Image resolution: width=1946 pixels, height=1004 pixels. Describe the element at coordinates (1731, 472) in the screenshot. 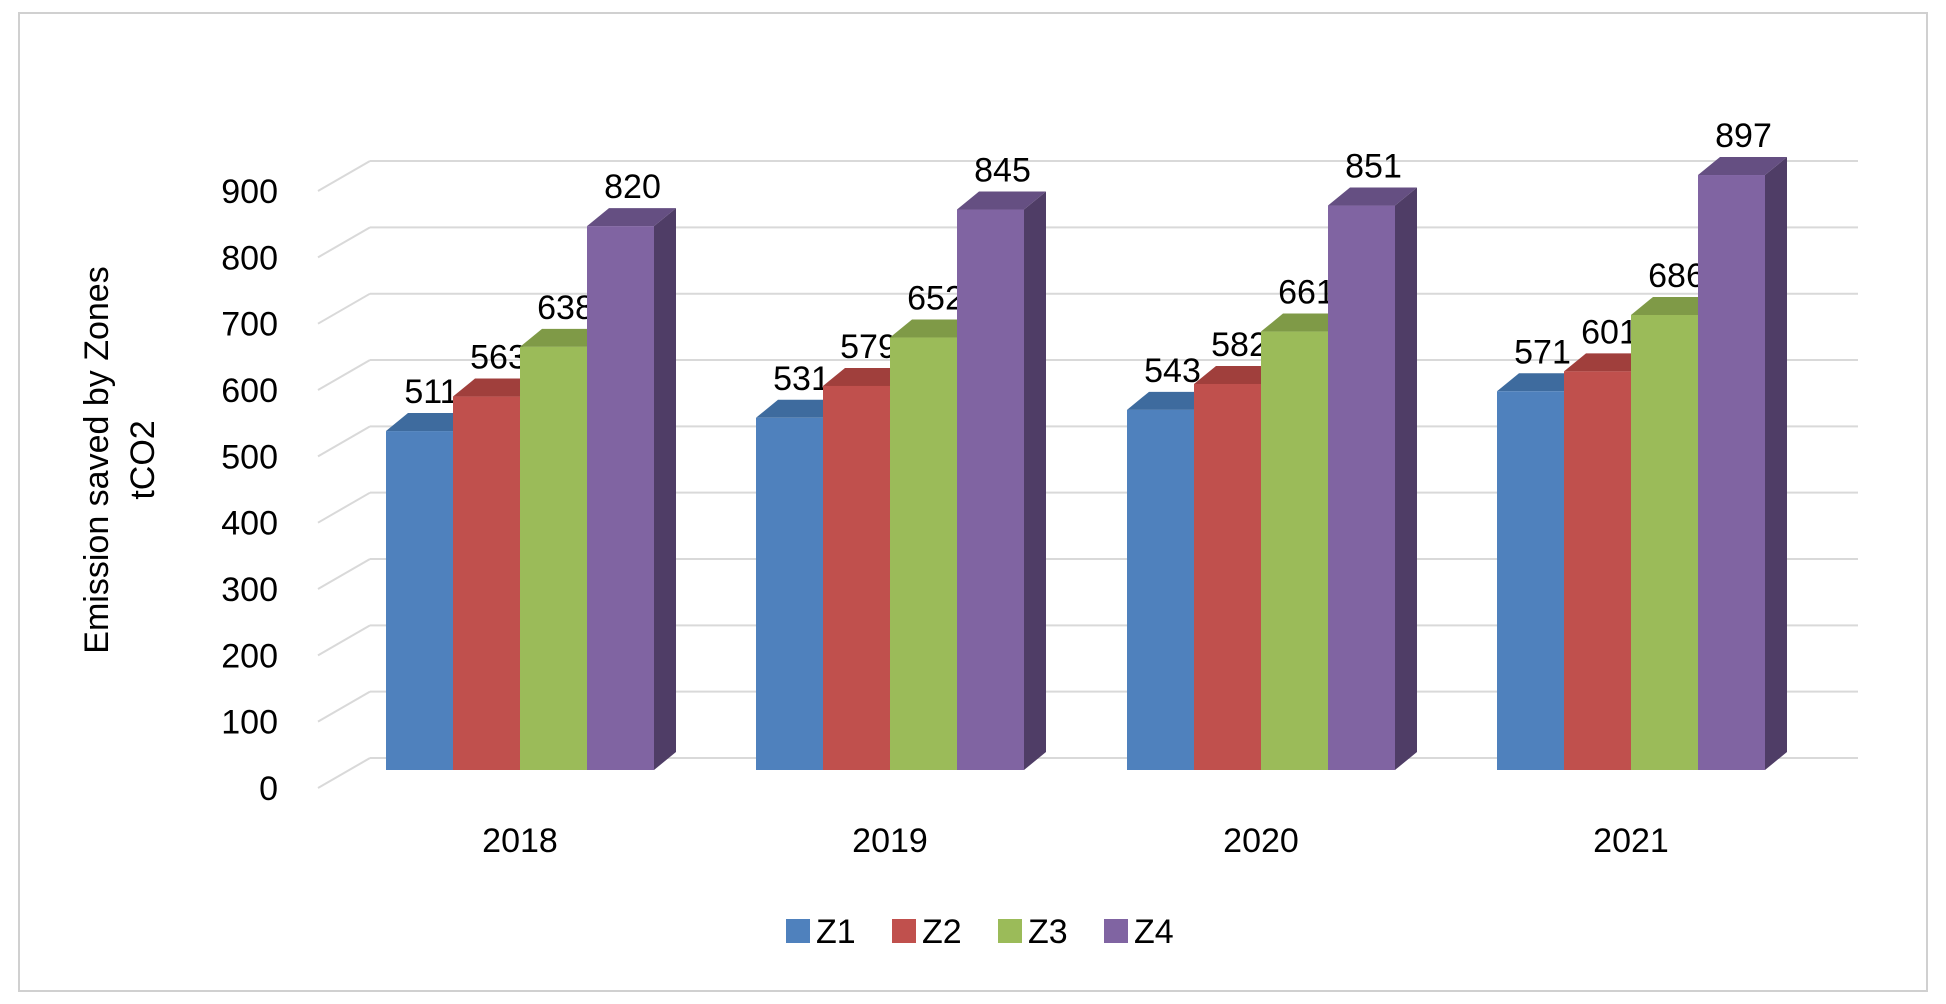

I see `bar-z4-2021-front` at that location.